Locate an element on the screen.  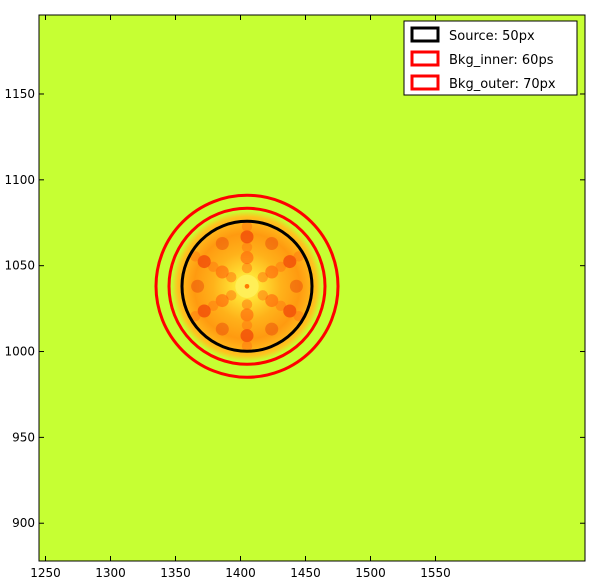
x-tick-label: 1350 is located at coordinates (175, 573).